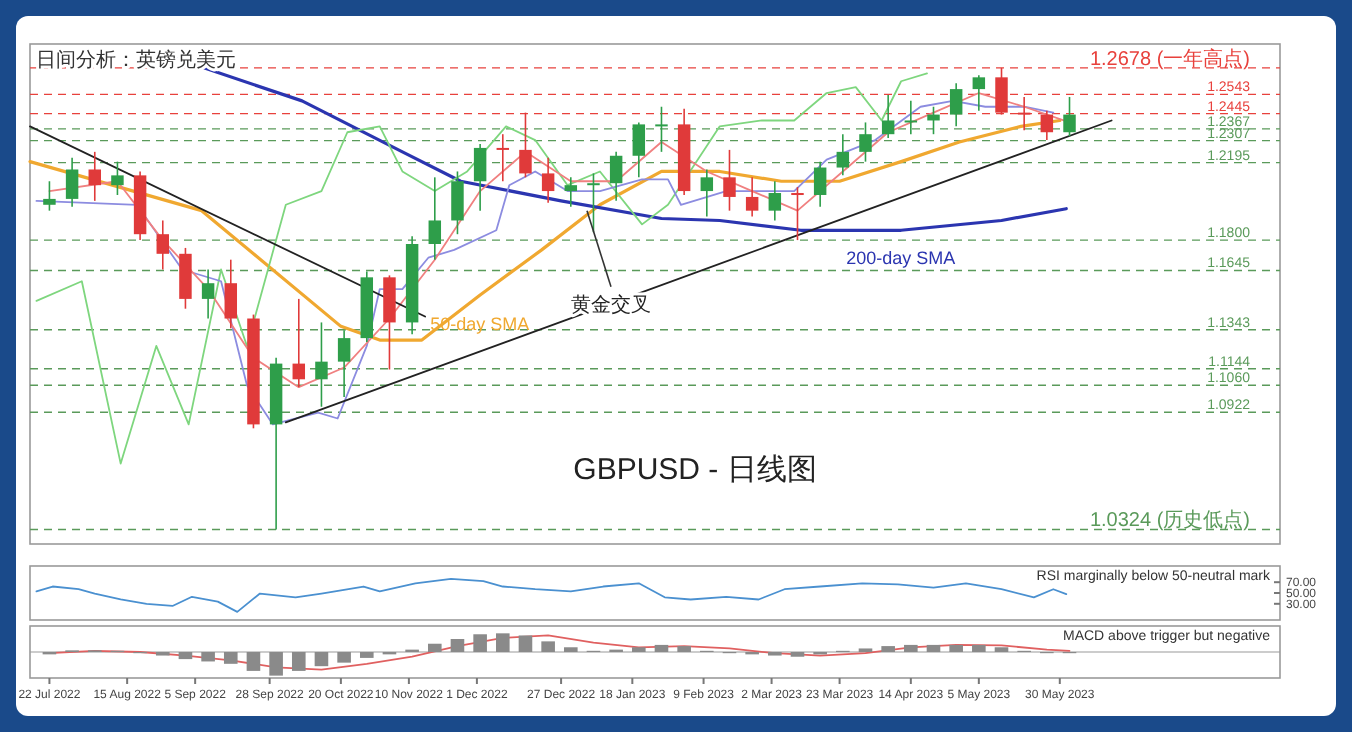 This screenshot has width=1352, height=732. Describe the element at coordinates (551, 595) in the screenshot. I see `line-series` at that location.